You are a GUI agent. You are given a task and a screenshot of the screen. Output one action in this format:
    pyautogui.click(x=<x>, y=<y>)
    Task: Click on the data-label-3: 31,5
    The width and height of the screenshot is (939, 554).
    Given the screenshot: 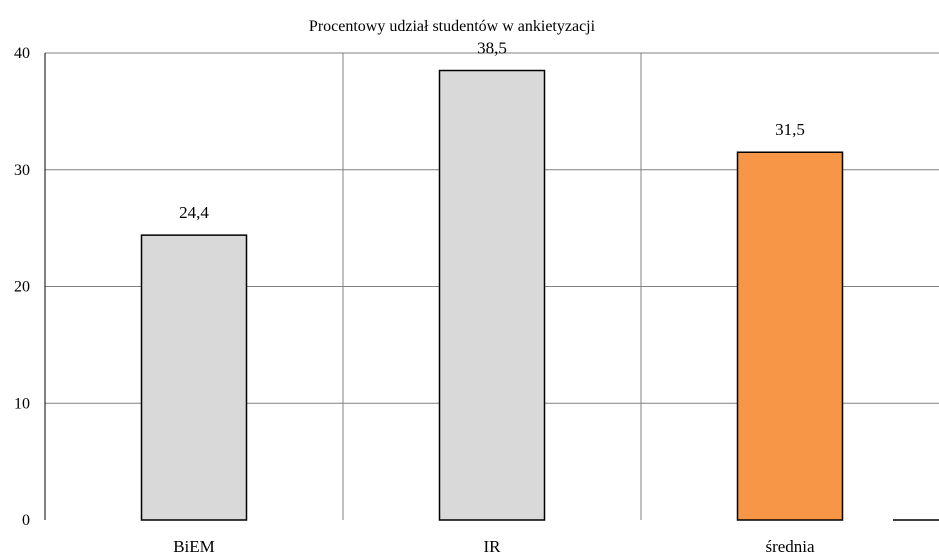 What is the action you would take?
    pyautogui.click(x=790, y=129)
    